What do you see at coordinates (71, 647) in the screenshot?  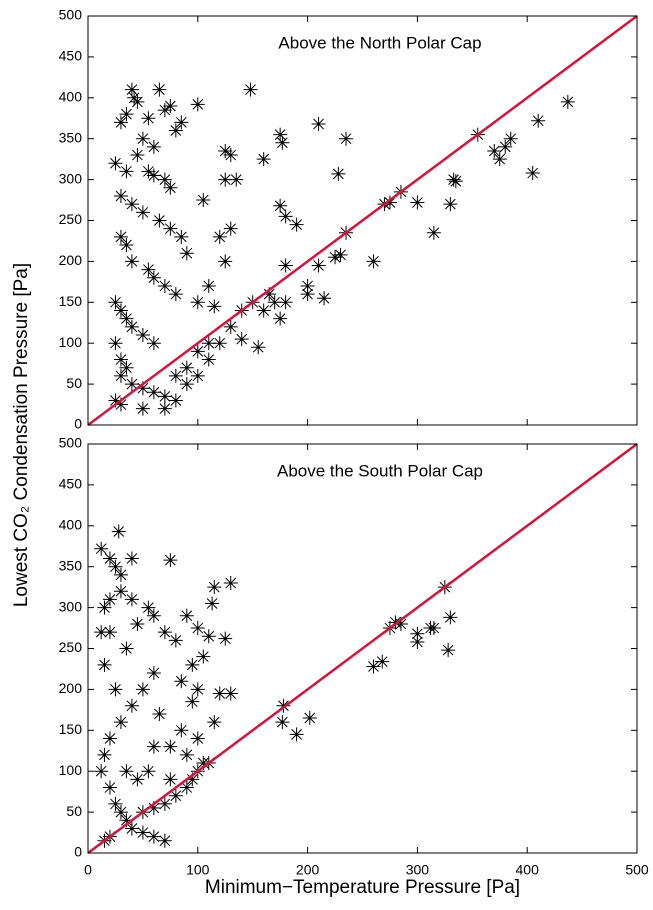 I see `y-tick-label: 250` at bounding box center [71, 647].